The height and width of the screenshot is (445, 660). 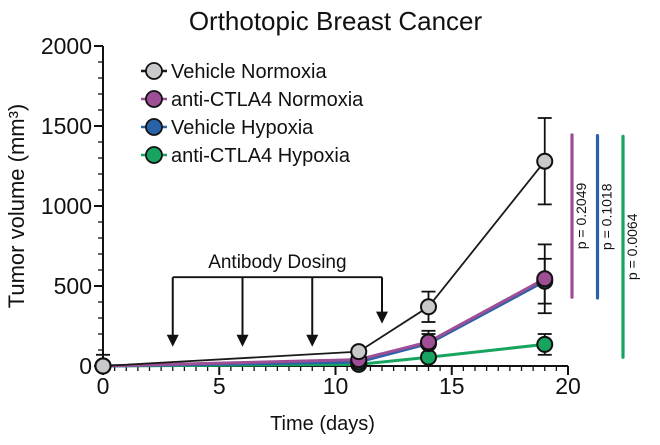 I want to click on p-value-label: p = 0.2049, so click(x=581, y=216).